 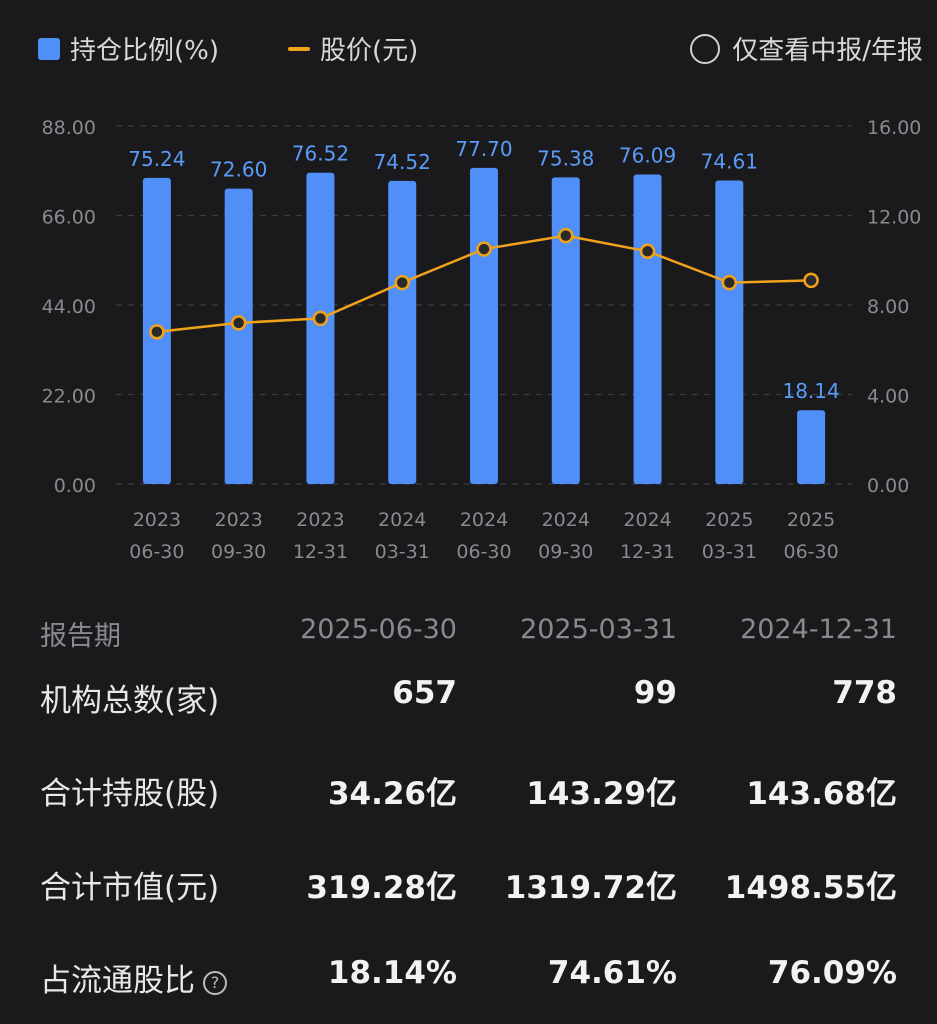 What do you see at coordinates (69, 218) in the screenshot?
I see `left-axis-tick-label: 66.00` at bounding box center [69, 218].